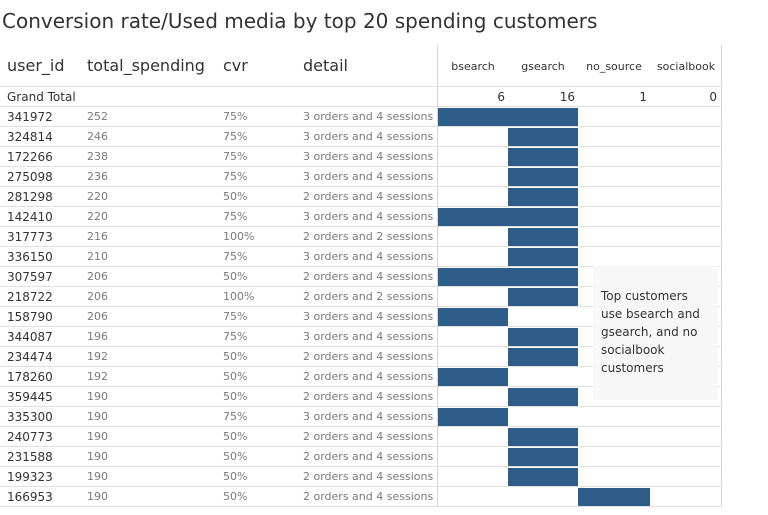 The width and height of the screenshot is (768, 515). Describe the element at coordinates (97, 216) in the screenshot. I see `total-spending-cell: 220` at that location.